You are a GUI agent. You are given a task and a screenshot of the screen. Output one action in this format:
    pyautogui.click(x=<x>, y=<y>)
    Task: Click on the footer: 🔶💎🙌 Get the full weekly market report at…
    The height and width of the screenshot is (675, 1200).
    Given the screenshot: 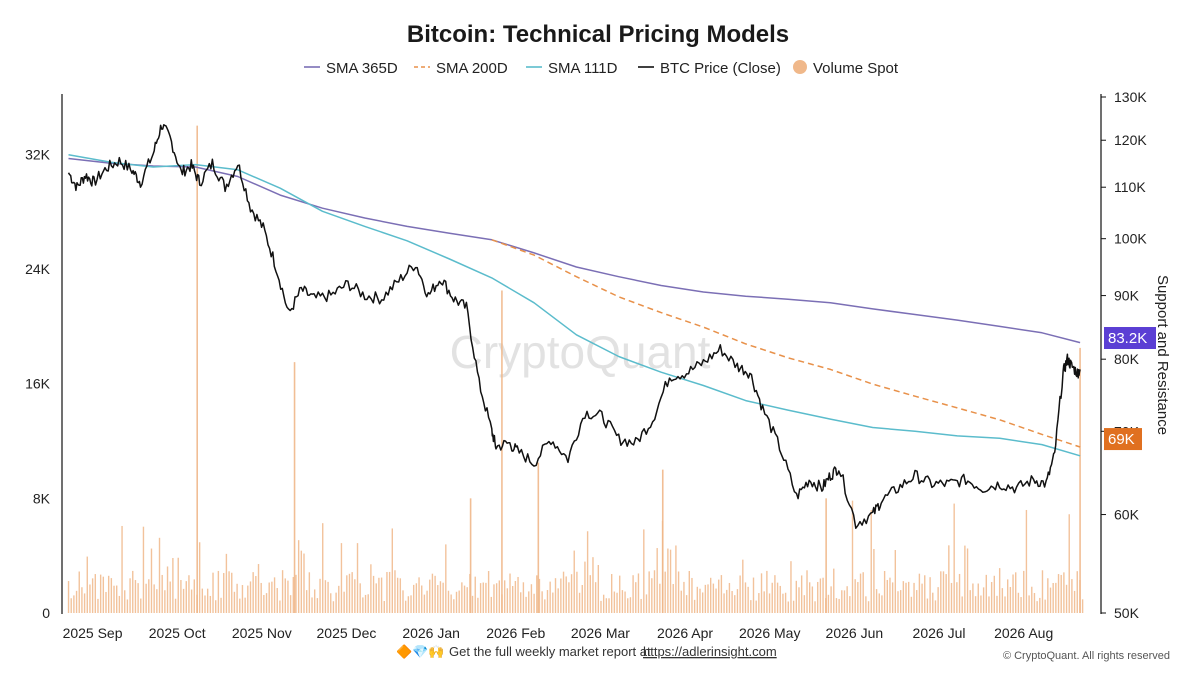 What is the action you would take?
    pyautogui.click(x=783, y=653)
    